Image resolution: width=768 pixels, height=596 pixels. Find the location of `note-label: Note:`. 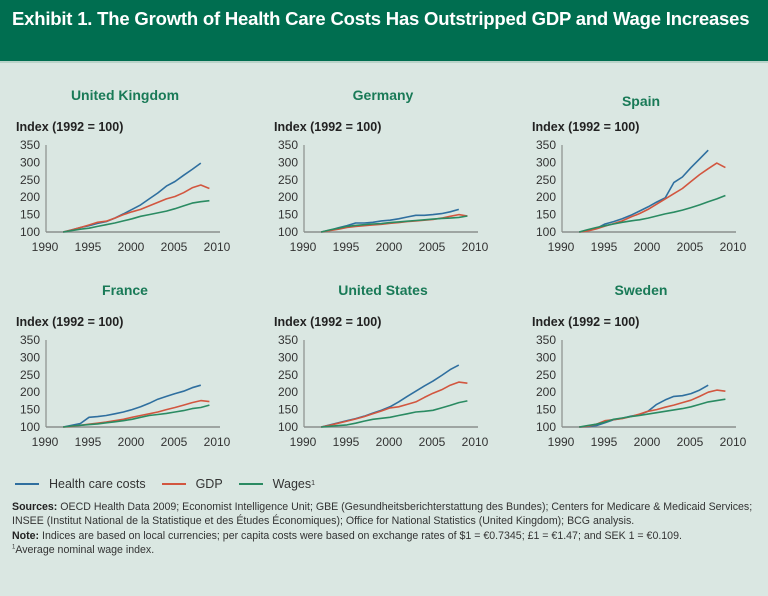

note-label: Note: is located at coordinates (26, 535).